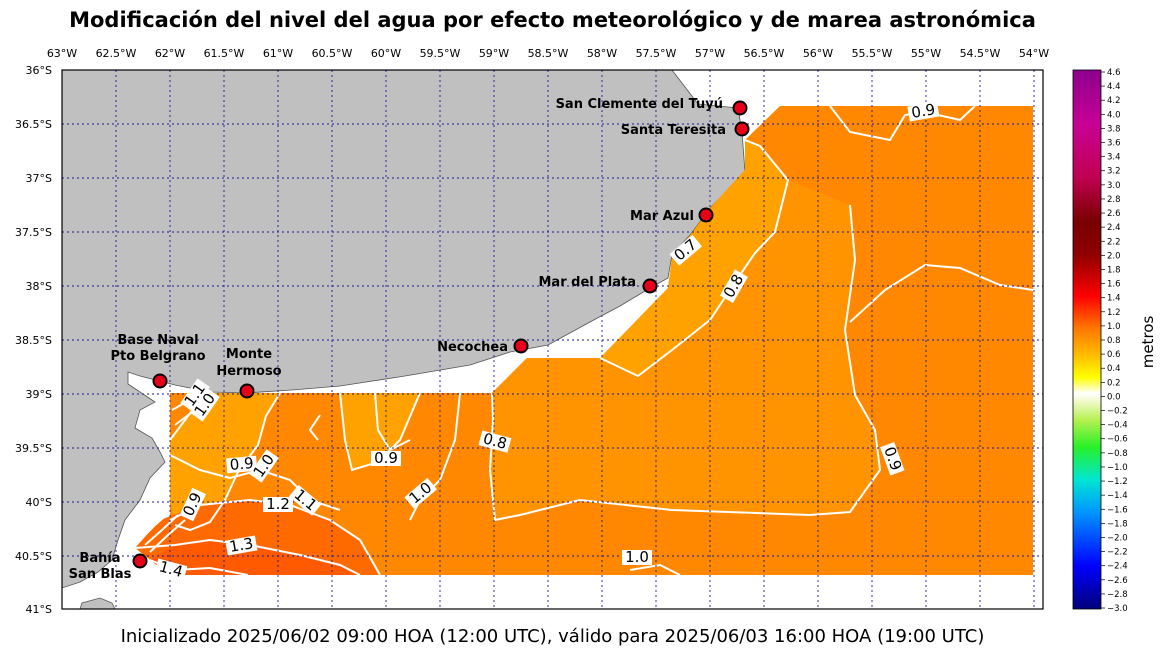 The image size is (1165, 658). What do you see at coordinates (818, 53) in the screenshot?
I see `lon-tick: 56°W` at bounding box center [818, 53].